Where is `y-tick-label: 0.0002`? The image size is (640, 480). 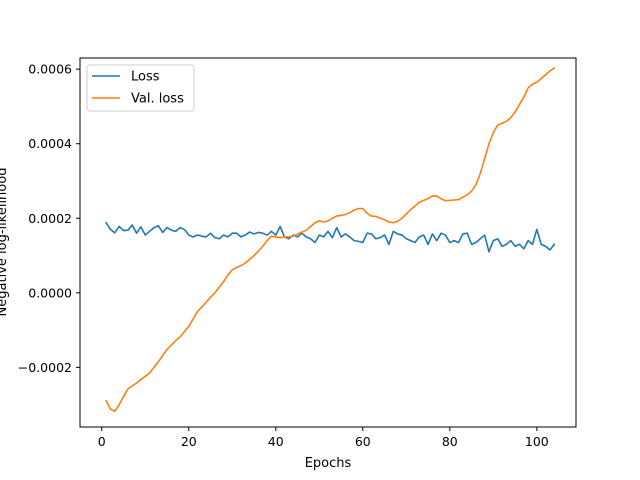
y-tick-label: 0.0002 is located at coordinates (50, 218).